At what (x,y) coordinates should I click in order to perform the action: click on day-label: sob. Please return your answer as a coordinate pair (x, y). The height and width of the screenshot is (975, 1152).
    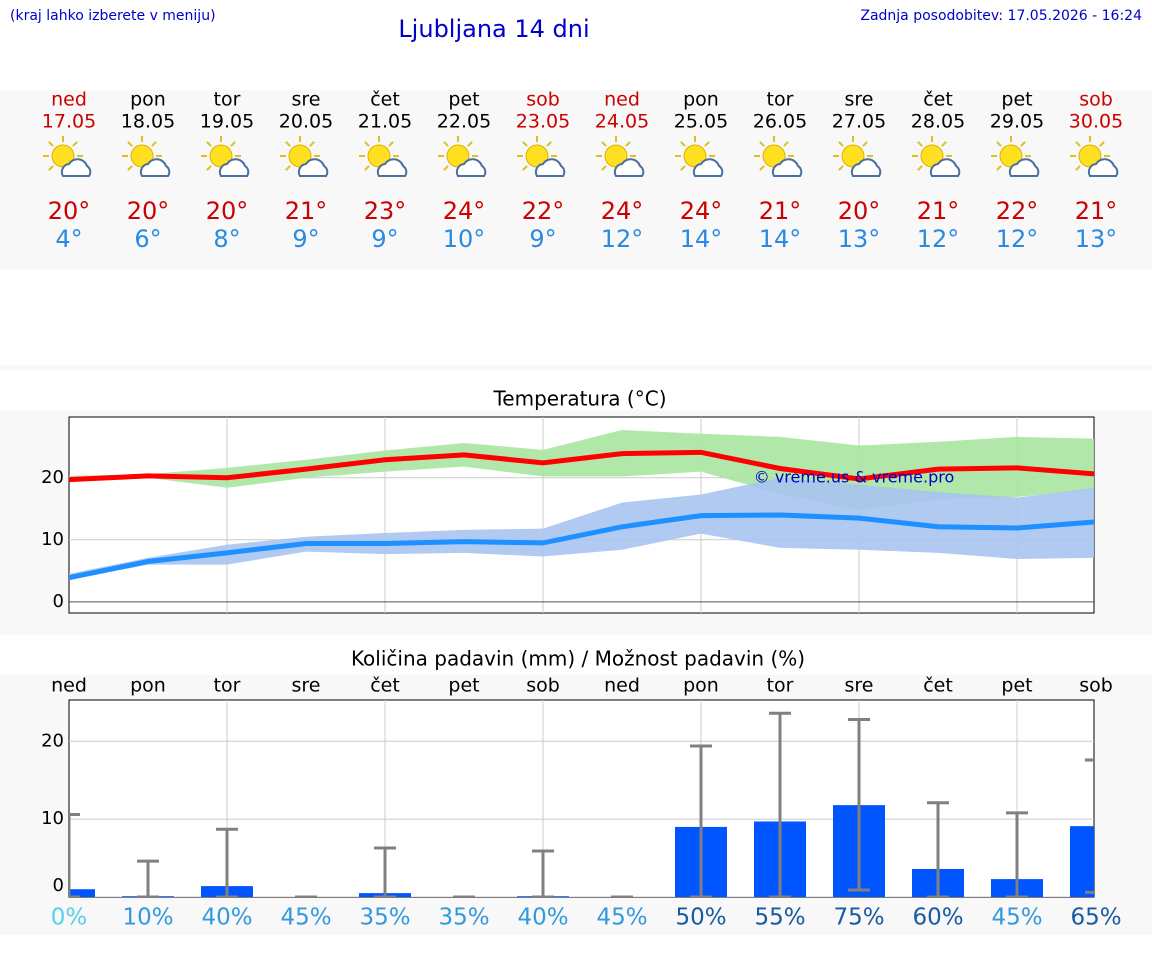
    Looking at the image, I should click on (543, 686).